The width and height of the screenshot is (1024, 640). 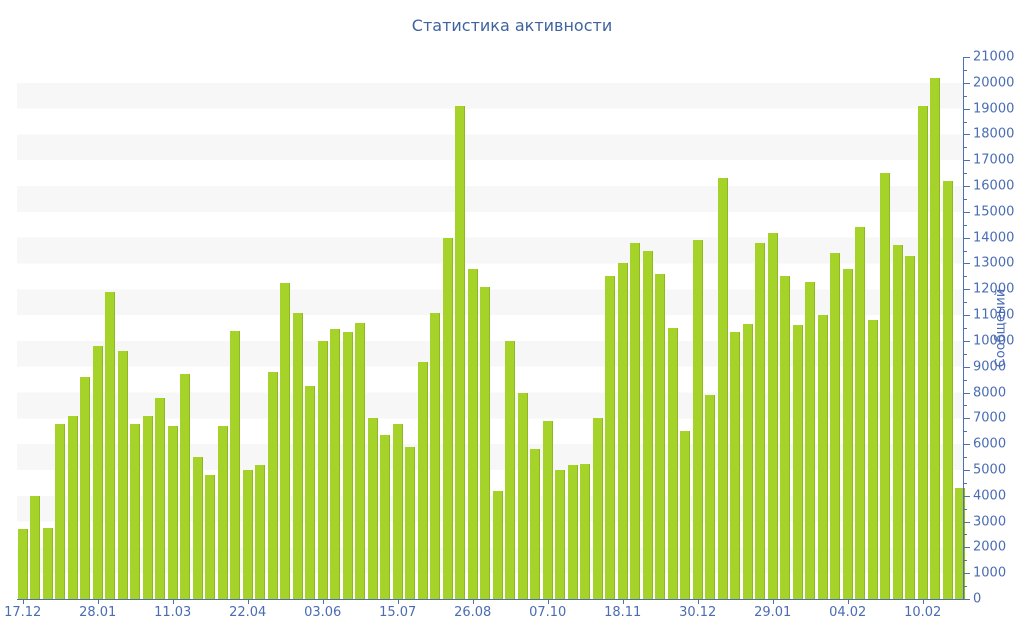 I want to click on x-tick-label: 22.04, so click(x=248, y=612).